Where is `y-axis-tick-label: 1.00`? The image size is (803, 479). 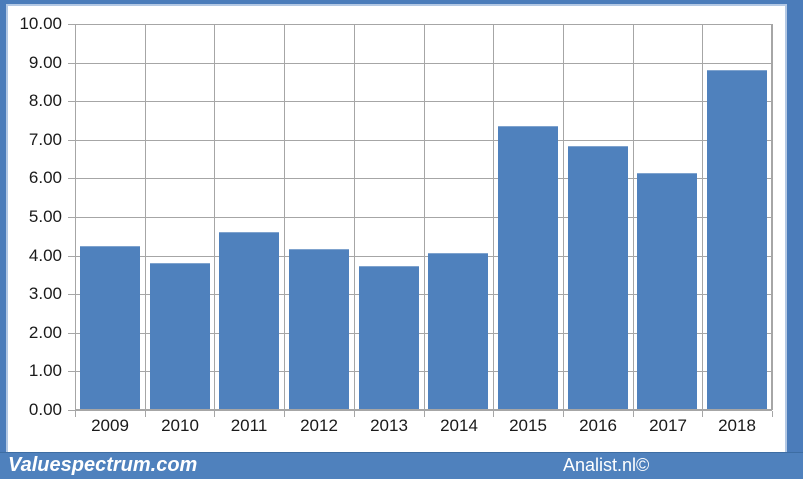 y-axis-tick-label: 1.00 is located at coordinates (45, 370).